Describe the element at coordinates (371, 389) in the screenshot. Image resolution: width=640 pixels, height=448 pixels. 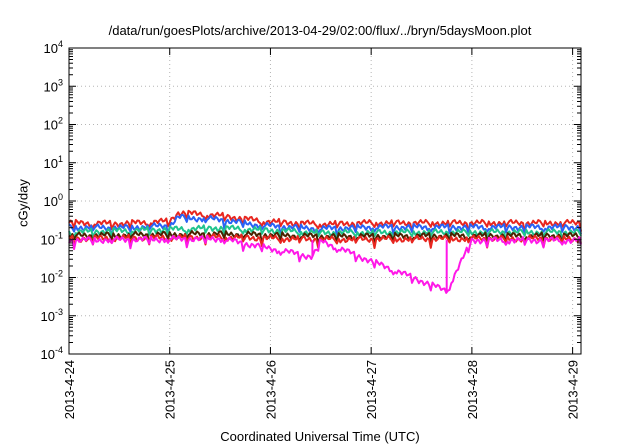
I see `x-tick-label: 2013-4-27` at that location.